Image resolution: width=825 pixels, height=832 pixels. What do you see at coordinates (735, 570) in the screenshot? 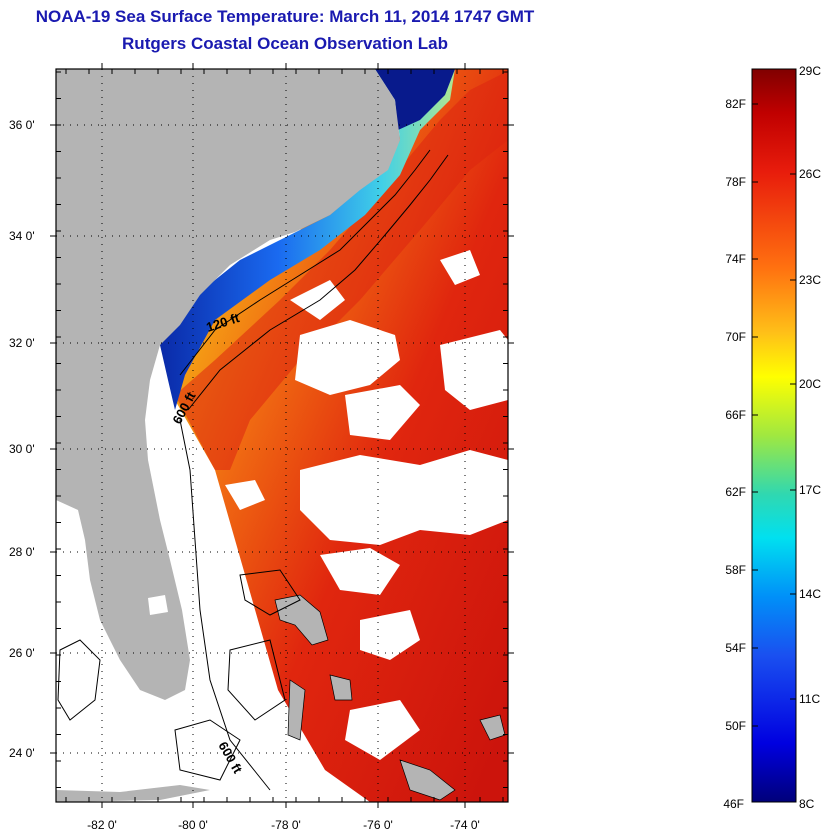
I see `fahrenheit-label: 58F` at bounding box center [735, 570].